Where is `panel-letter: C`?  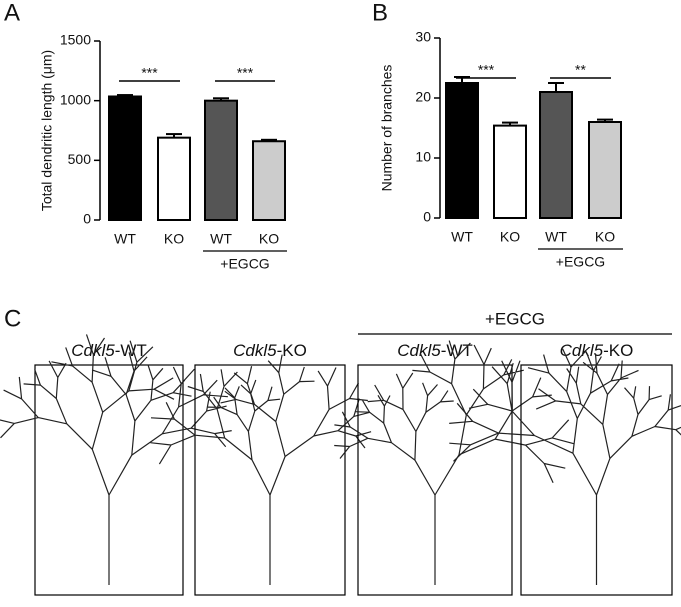 panel-letter: C is located at coordinates (12, 318).